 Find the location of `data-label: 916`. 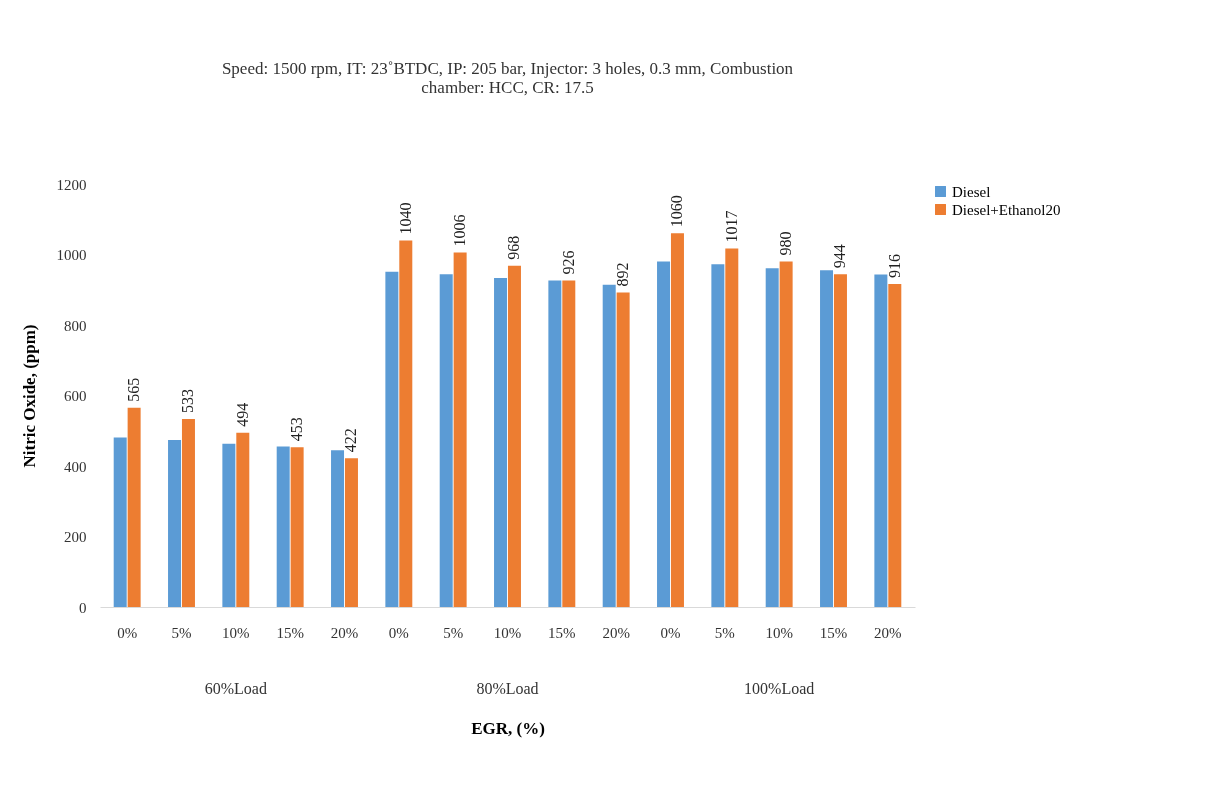

data-label: 916 is located at coordinates (894, 266).